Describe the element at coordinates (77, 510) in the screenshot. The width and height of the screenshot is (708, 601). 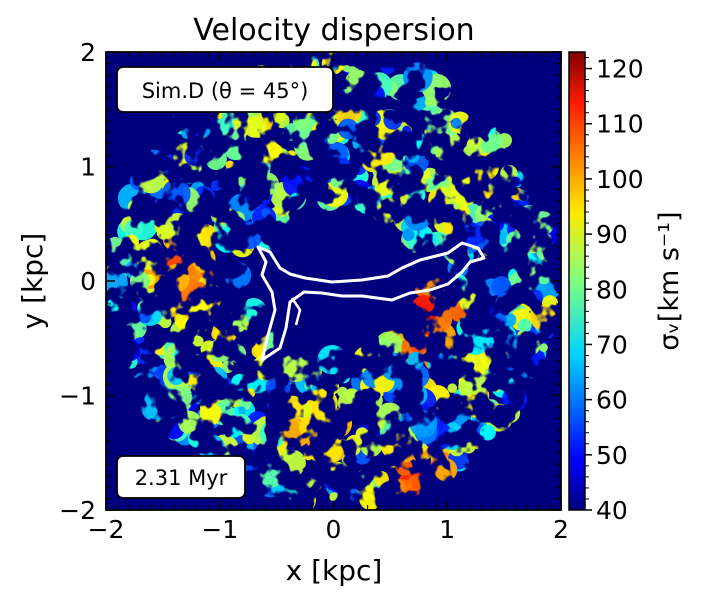
I see `y-tick-label: −2` at that location.